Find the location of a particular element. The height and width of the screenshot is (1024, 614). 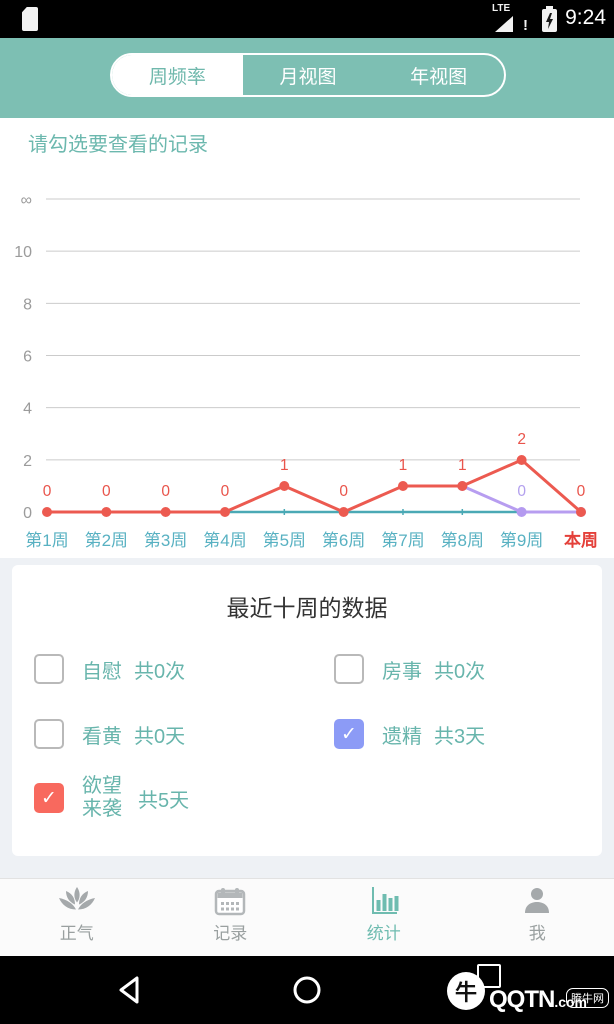

record-toggle-kanhuang: 看黄 共0天 is located at coordinates (109, 734).